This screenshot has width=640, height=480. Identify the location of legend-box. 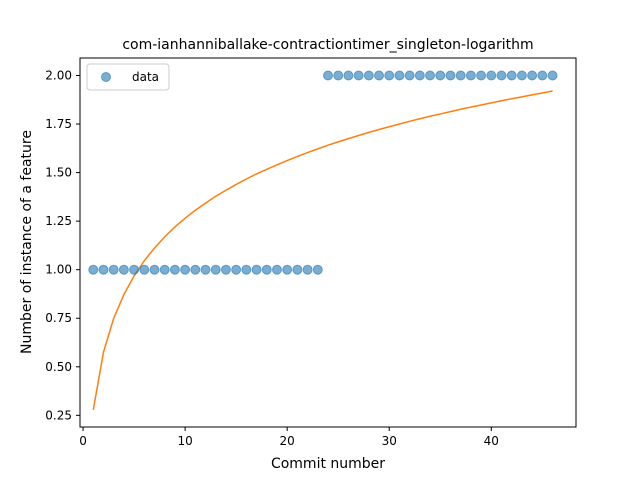
(128, 77).